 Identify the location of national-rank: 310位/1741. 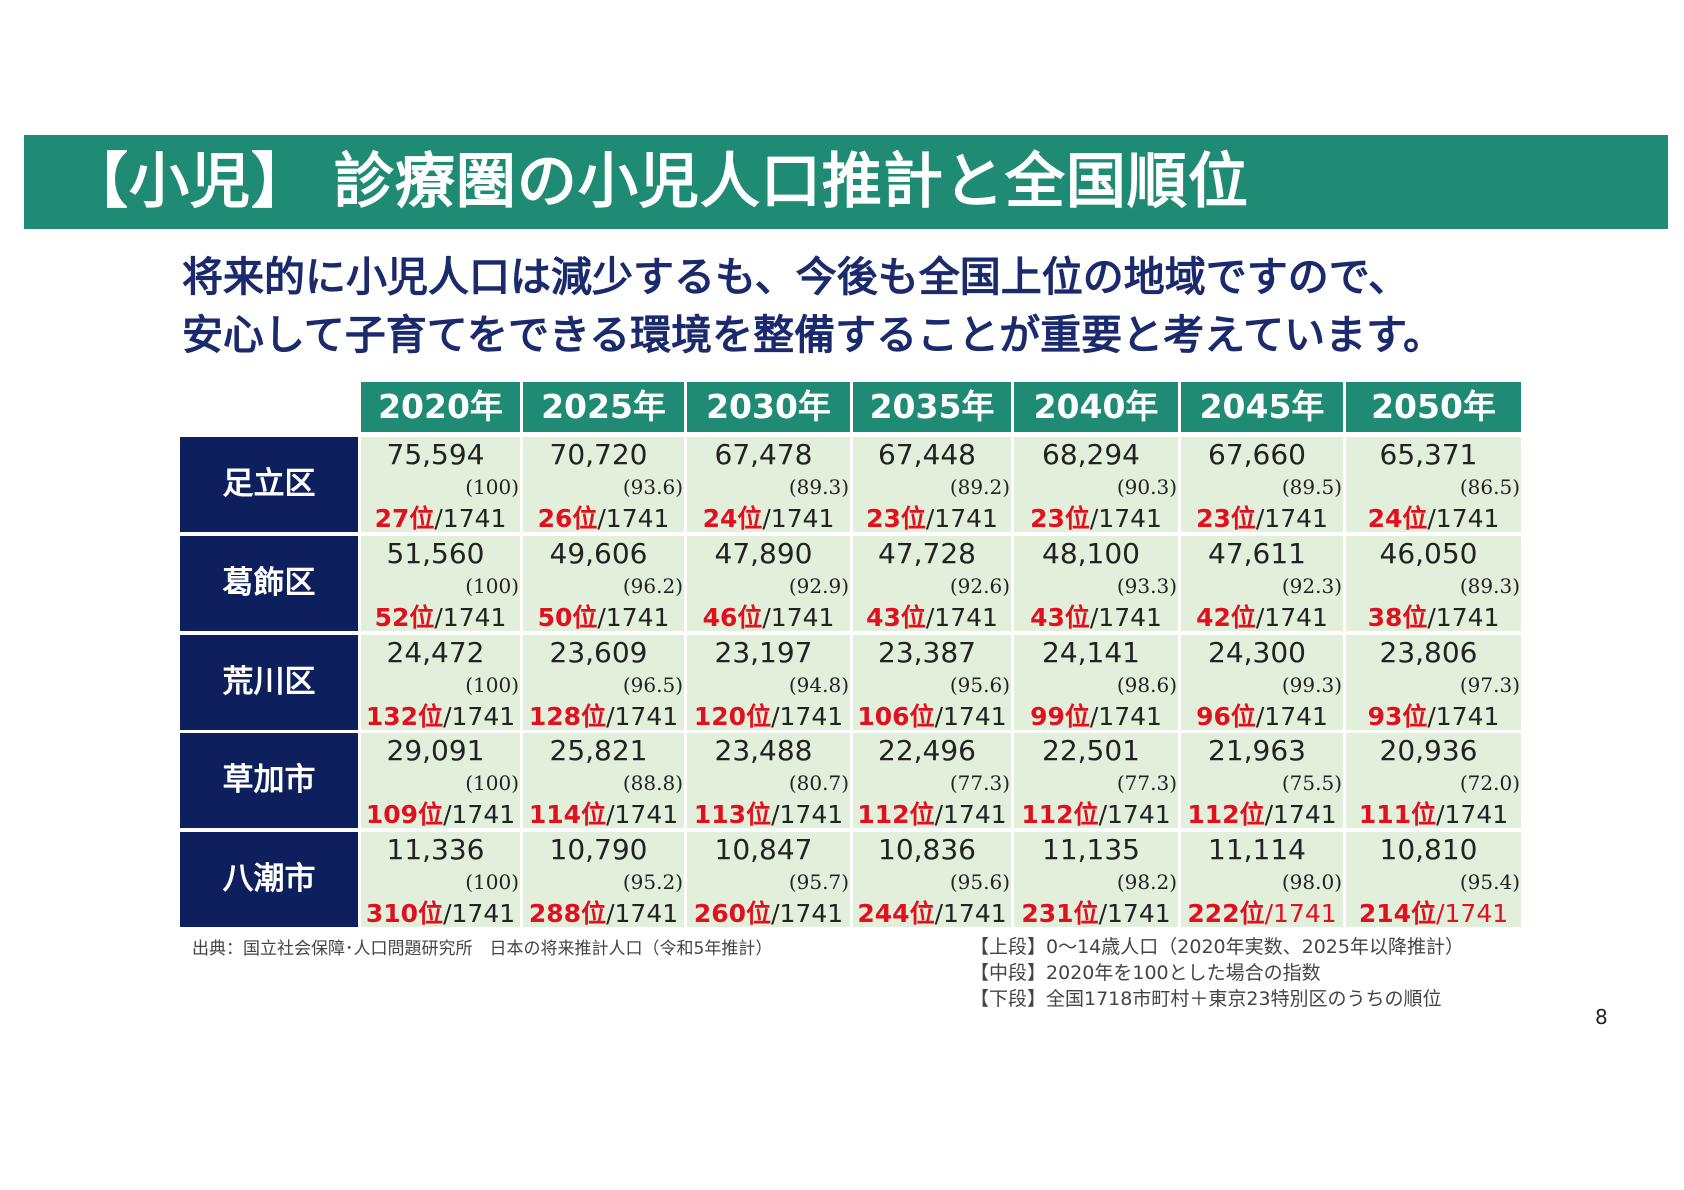
(440, 912).